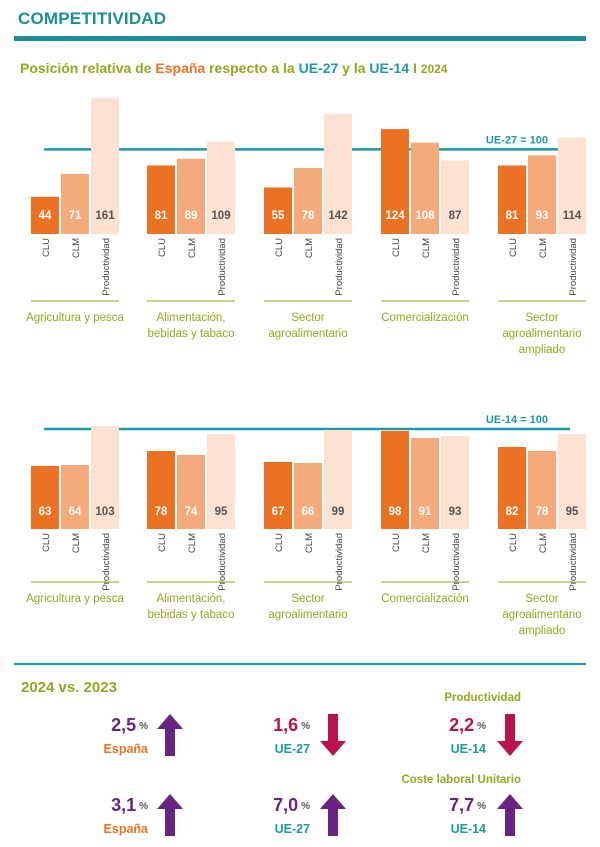 The width and height of the screenshot is (600, 847). I want to click on reference-label: UE-27 = 100, so click(517, 140).